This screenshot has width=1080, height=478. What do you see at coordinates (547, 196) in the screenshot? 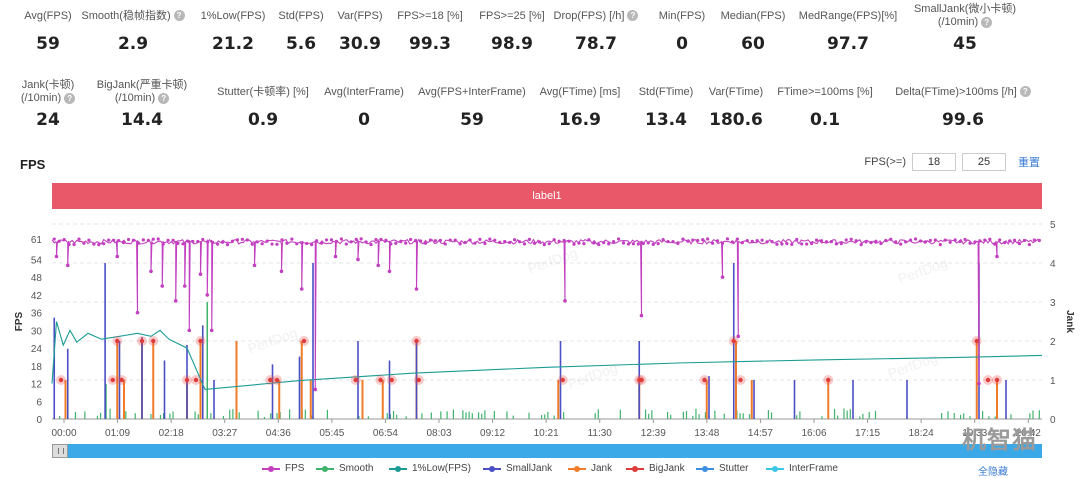
I see `label-bar: label1` at bounding box center [547, 196].